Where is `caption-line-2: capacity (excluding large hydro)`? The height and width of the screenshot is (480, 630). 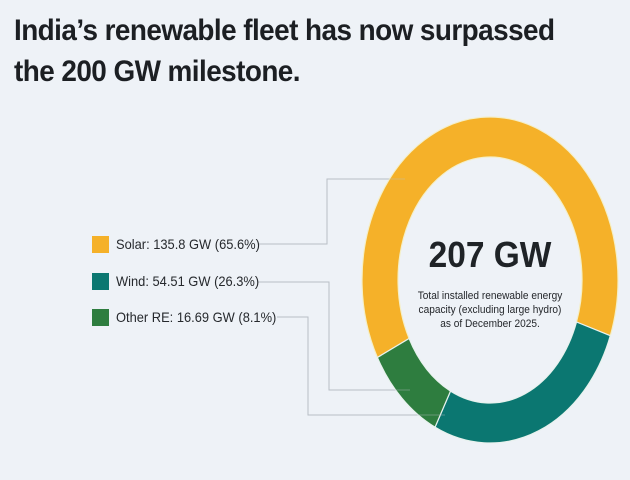
caption-line-2: capacity (excluding large hydro) is located at coordinates (490, 310).